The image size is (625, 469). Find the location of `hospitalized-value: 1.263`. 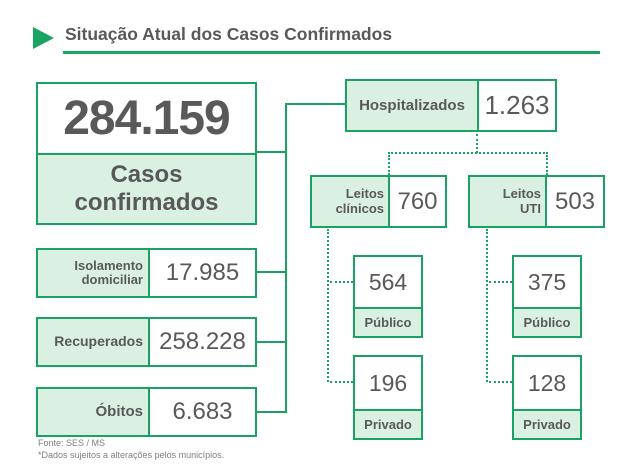

hospitalized-value: 1.263 is located at coordinates (517, 105).